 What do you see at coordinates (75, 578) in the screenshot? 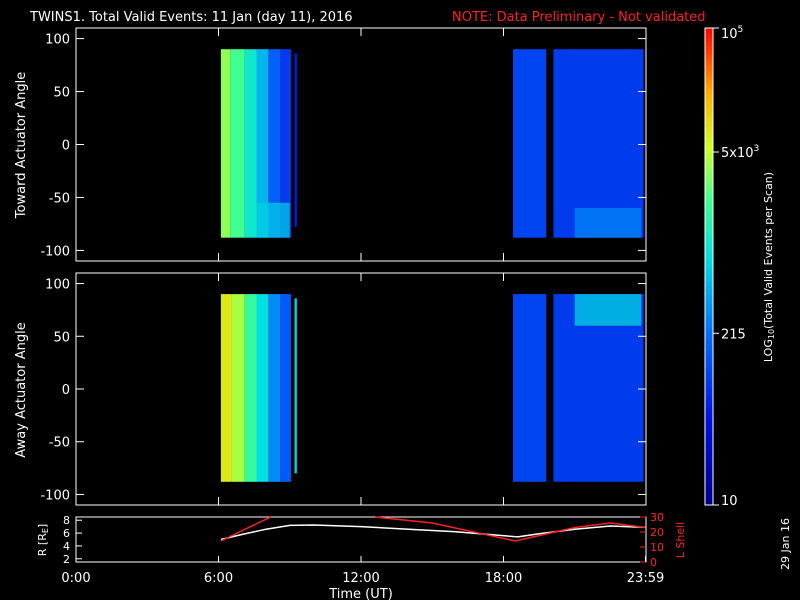
I see `time-xtick-label: 0:00` at bounding box center [75, 578].